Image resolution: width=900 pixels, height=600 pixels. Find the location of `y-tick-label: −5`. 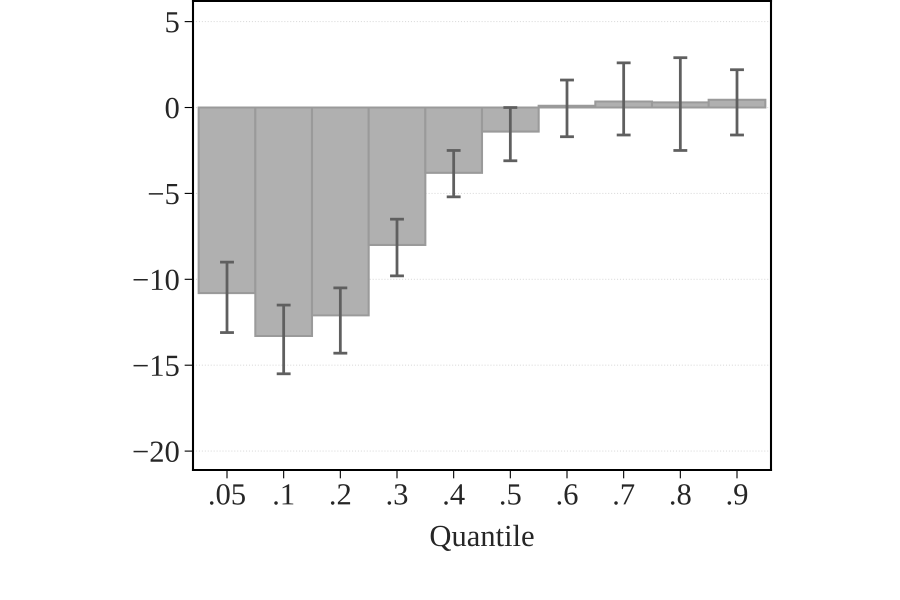

y-tick-label: −5 is located at coordinates (163, 194).